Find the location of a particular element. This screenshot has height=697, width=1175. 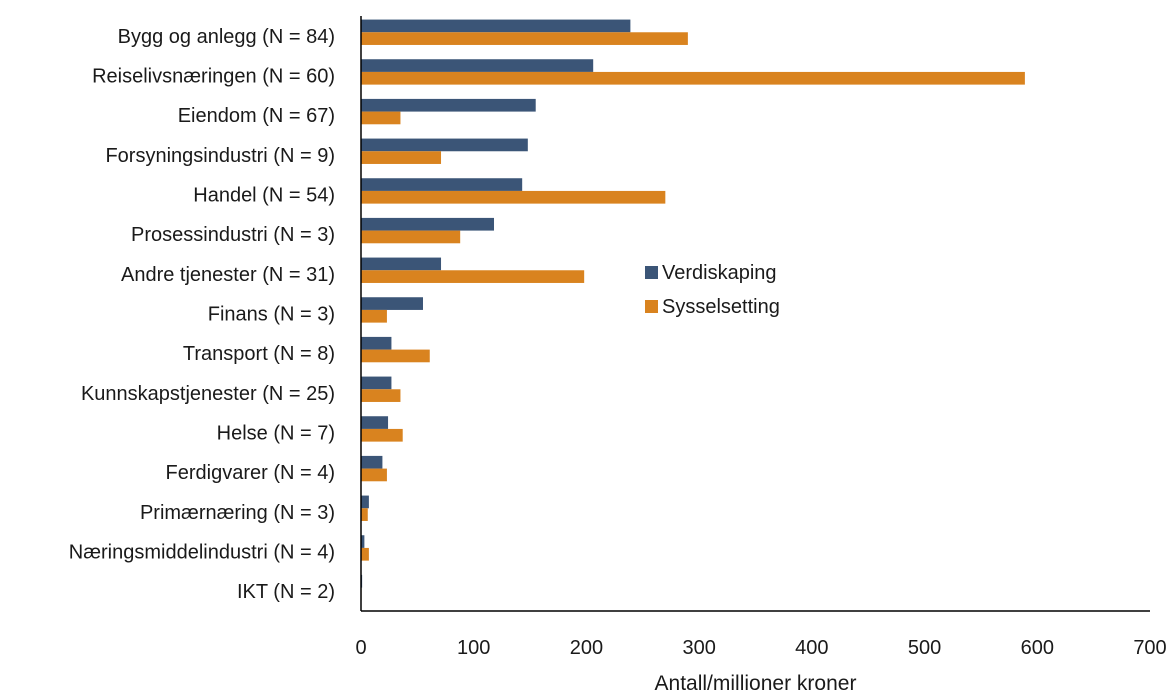

category-label-4: Handel (N = 54) is located at coordinates (264, 196).